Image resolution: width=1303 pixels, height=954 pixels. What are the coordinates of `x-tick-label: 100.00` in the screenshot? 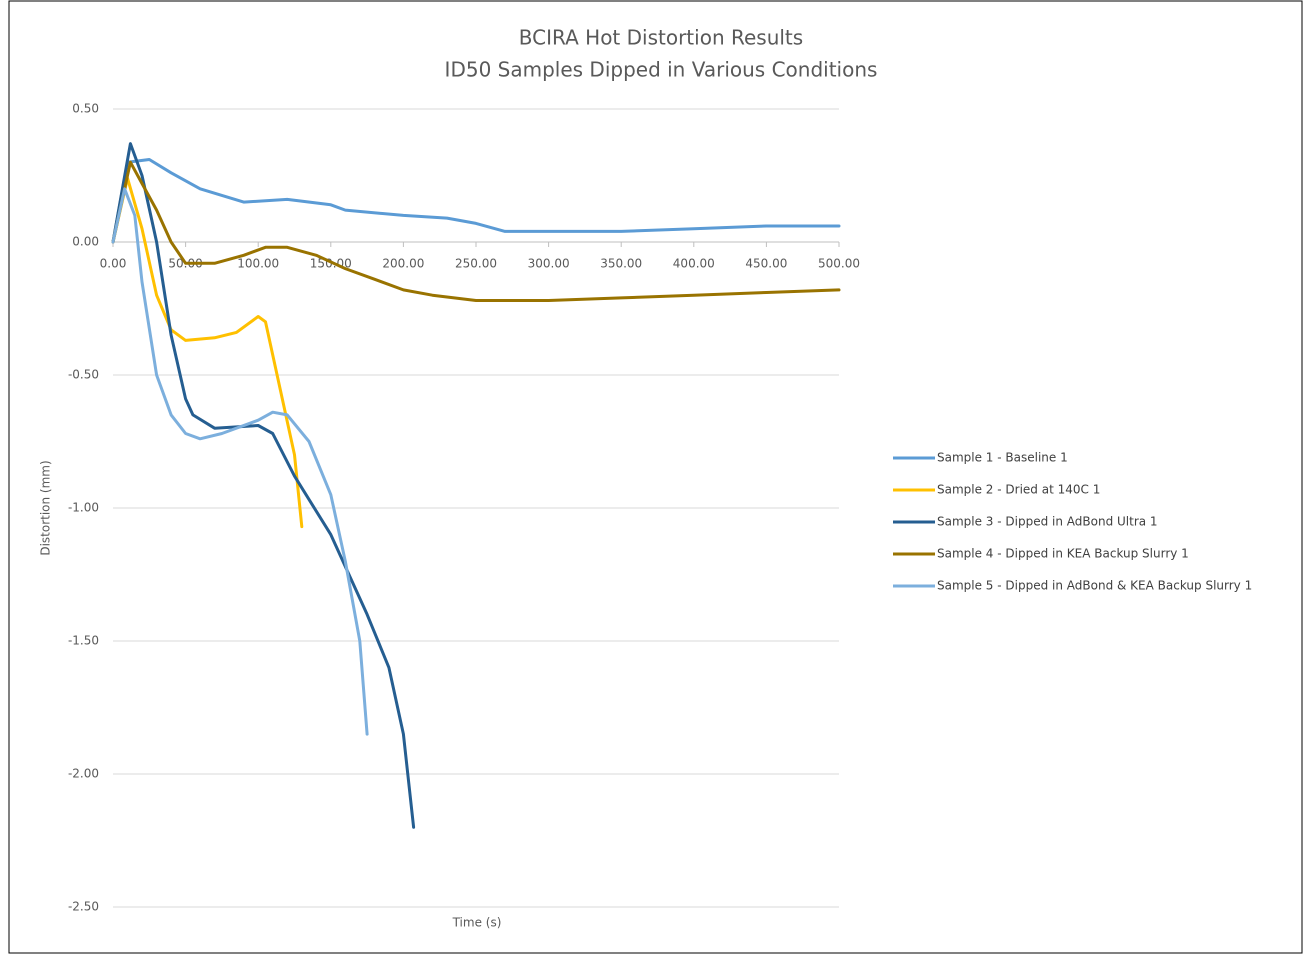 It's located at (258, 264).